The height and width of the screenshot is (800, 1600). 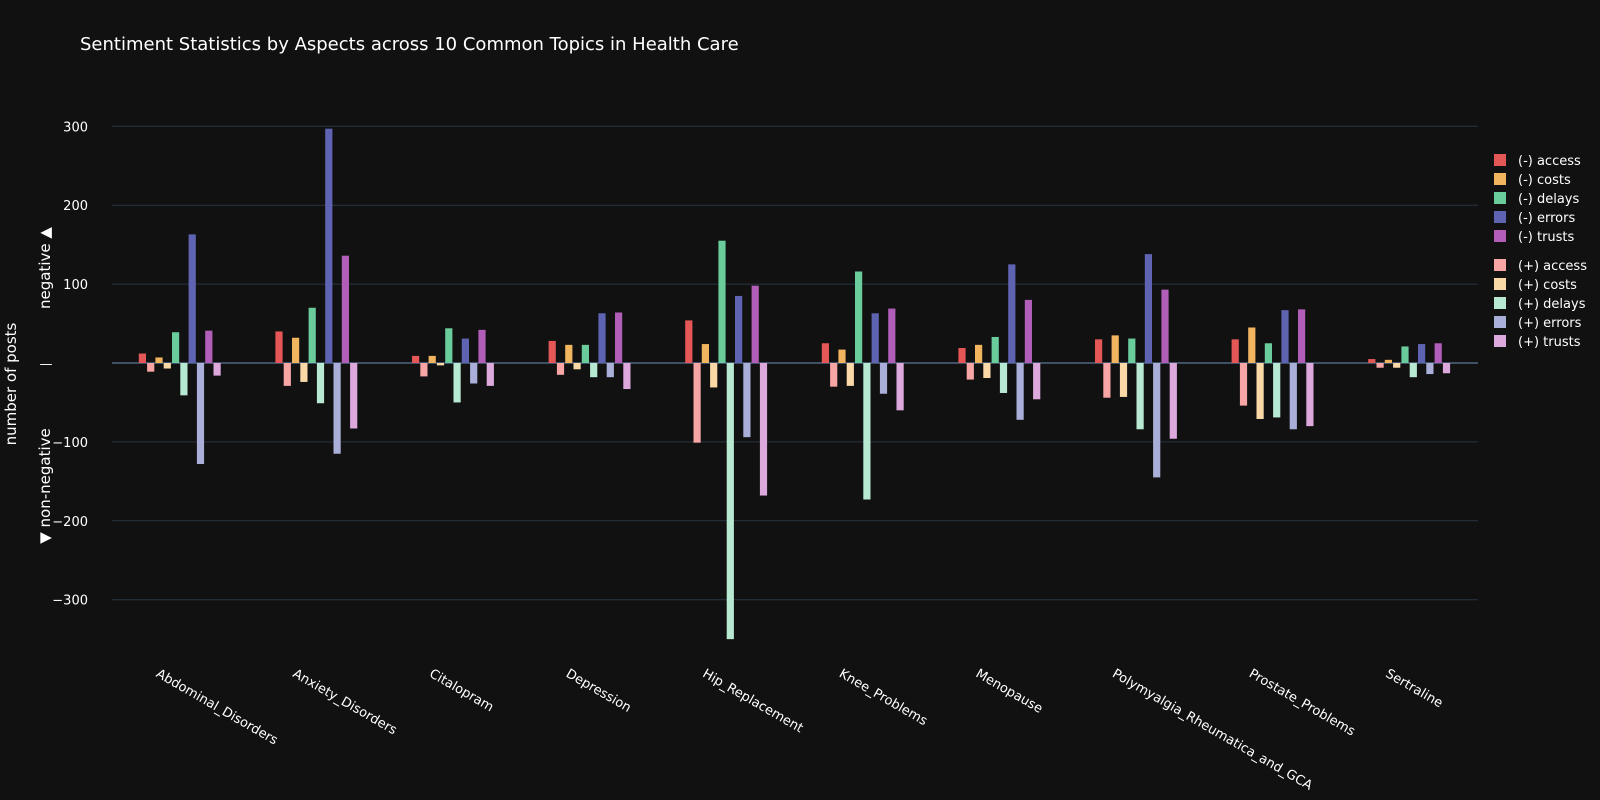 I want to click on y-axis-label-down: ▼ non-negative, so click(x=45, y=486).